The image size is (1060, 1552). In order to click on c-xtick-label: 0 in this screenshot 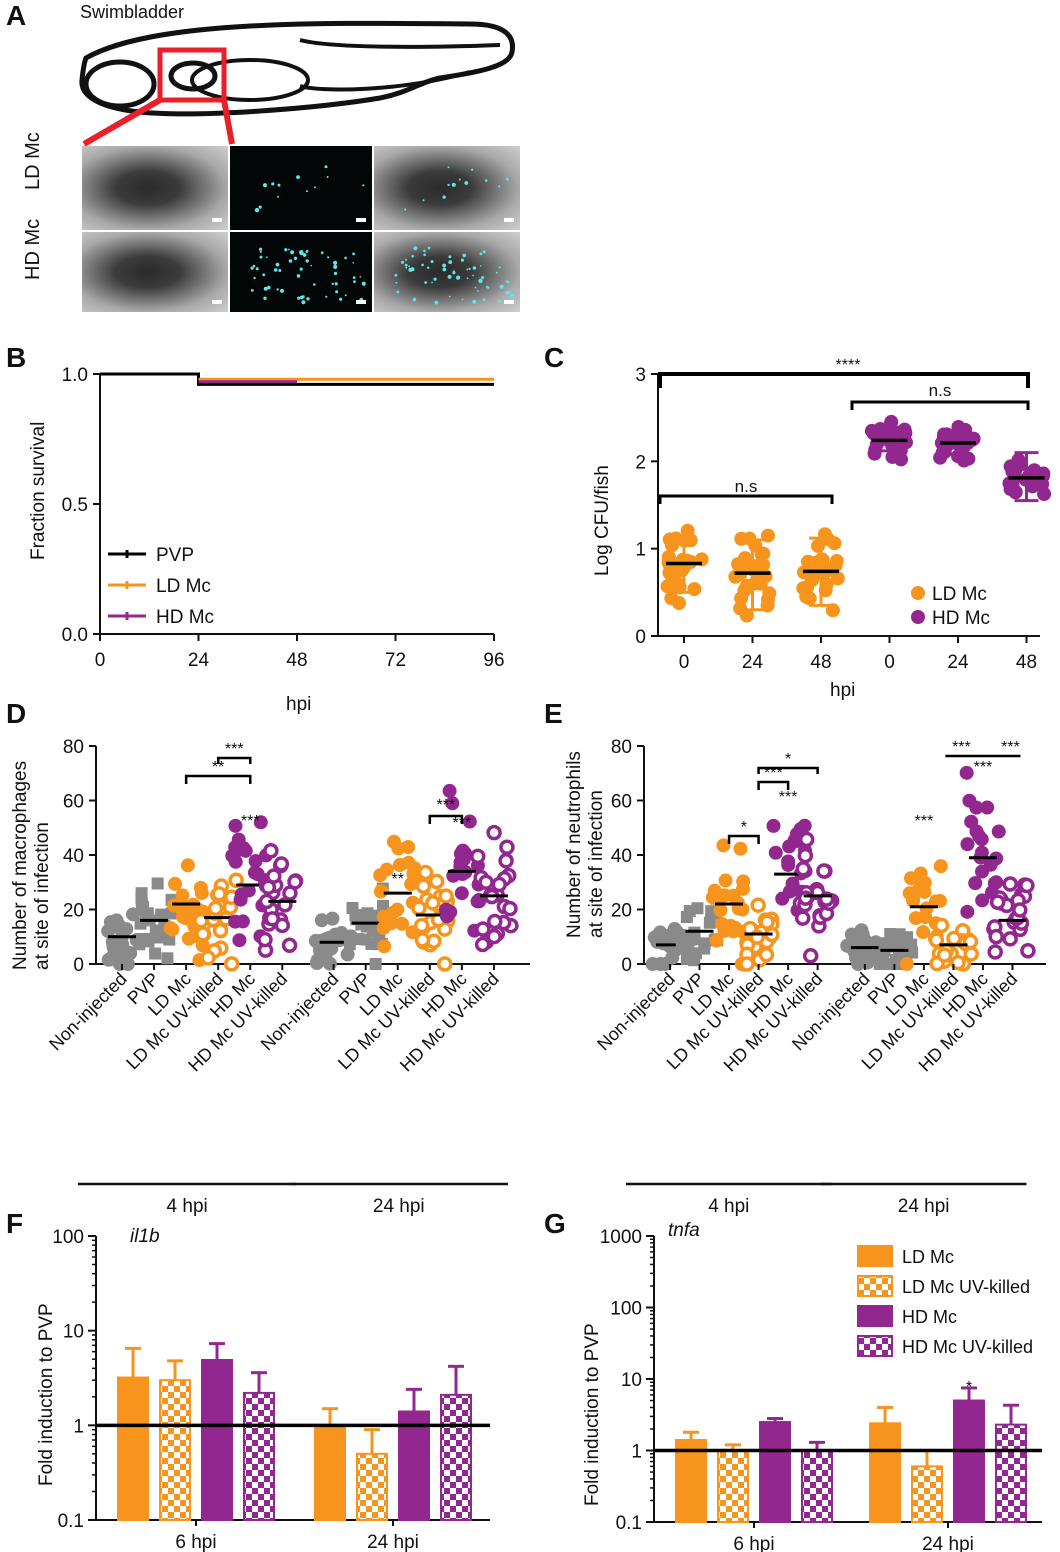, I will do `click(684, 662)`.